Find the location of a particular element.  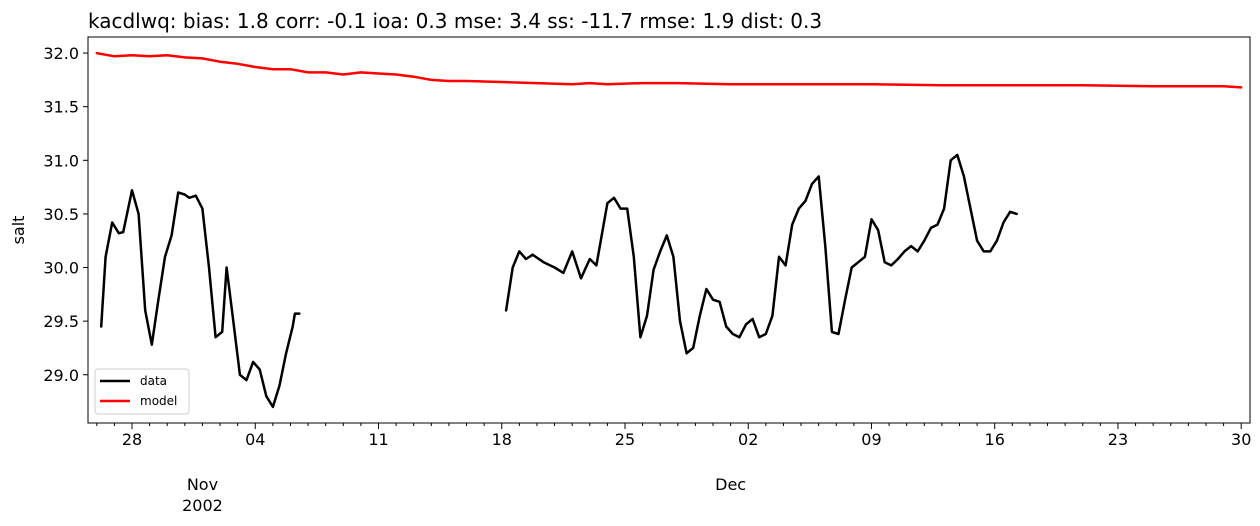

x-tick-label: 18 is located at coordinates (502, 439).